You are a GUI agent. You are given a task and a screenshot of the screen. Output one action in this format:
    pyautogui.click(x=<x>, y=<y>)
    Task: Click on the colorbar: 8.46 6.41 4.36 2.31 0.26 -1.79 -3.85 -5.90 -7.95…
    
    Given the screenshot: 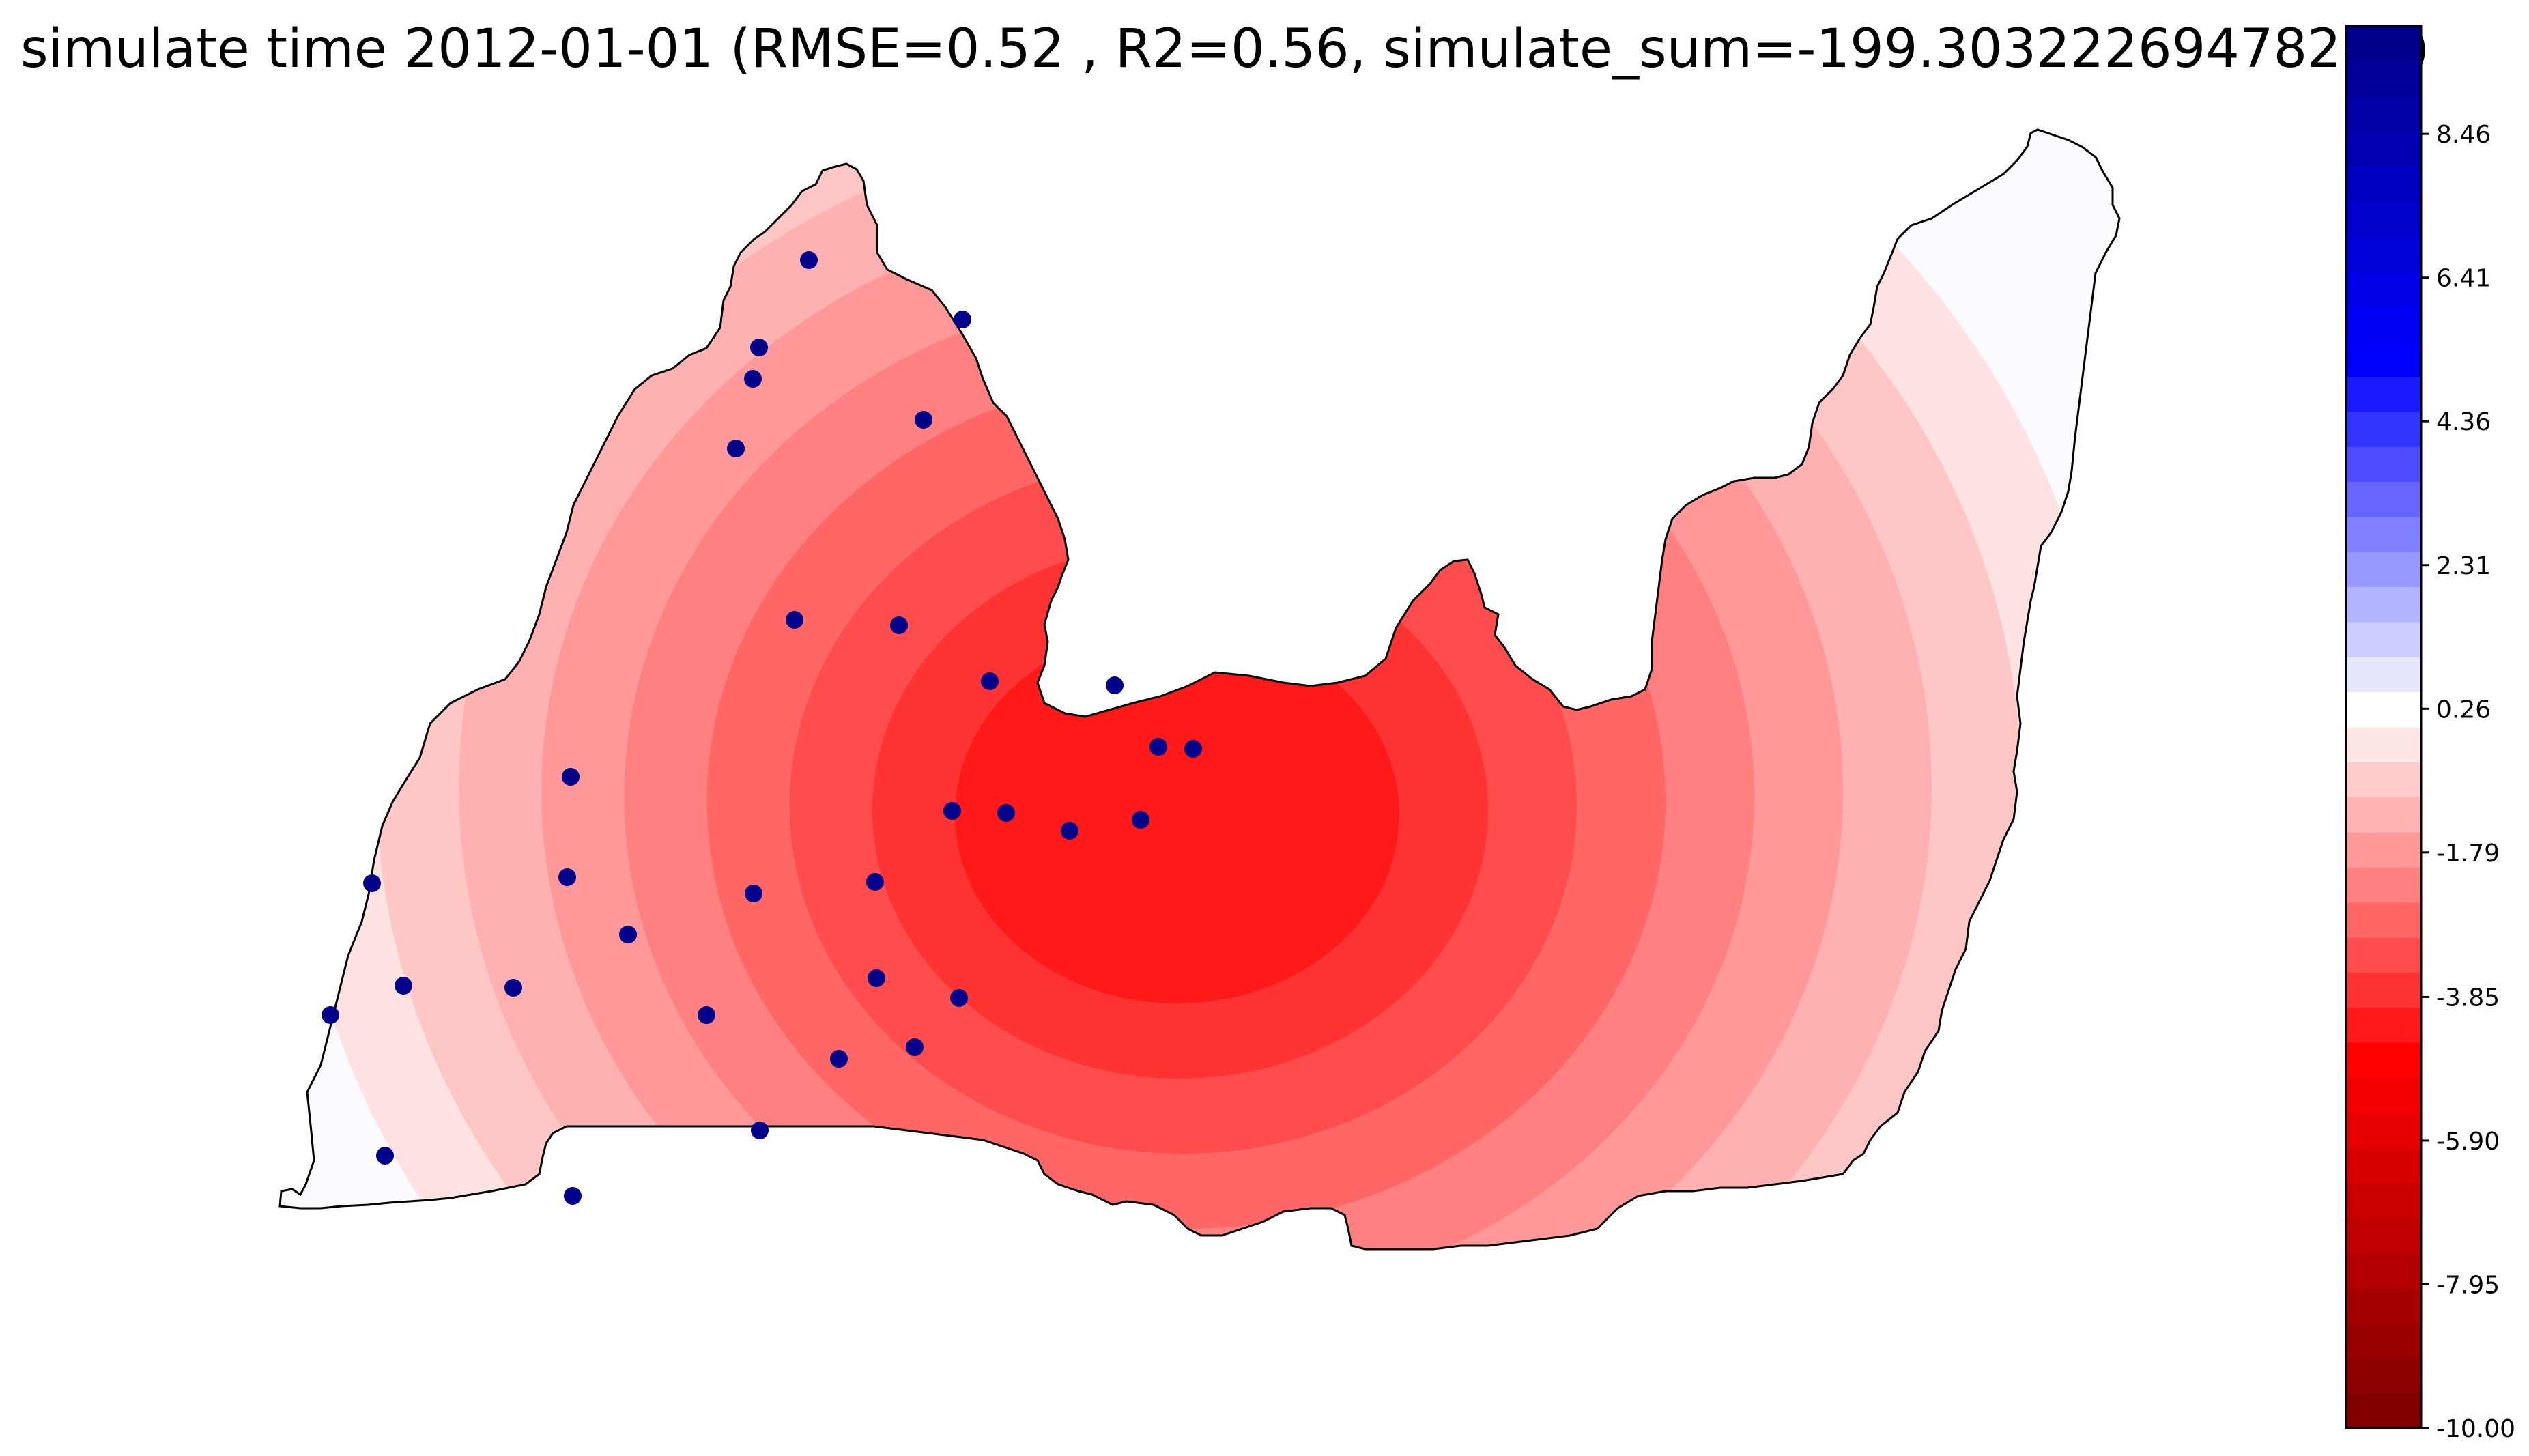 What is the action you would take?
    pyautogui.click(x=2430, y=734)
    